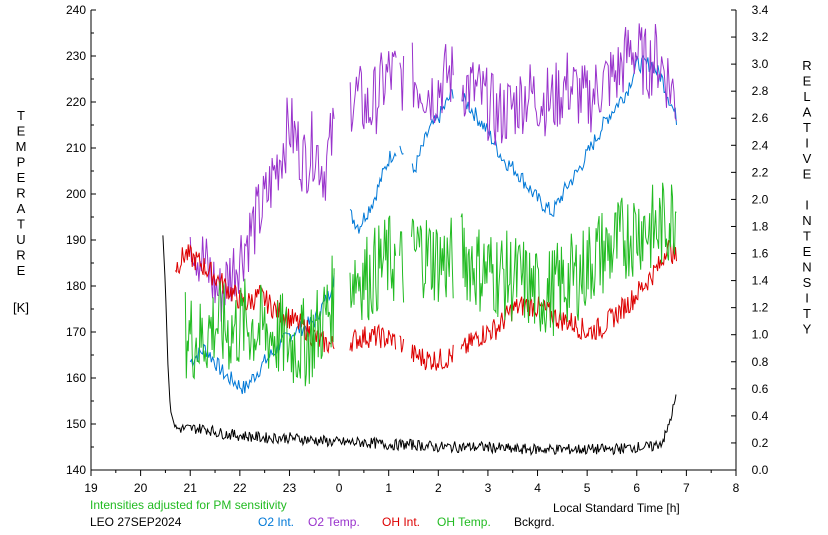 The image size is (828, 535). What do you see at coordinates (760, 91) in the screenshot?
I see `right-tick-label: 2.8` at bounding box center [760, 91].